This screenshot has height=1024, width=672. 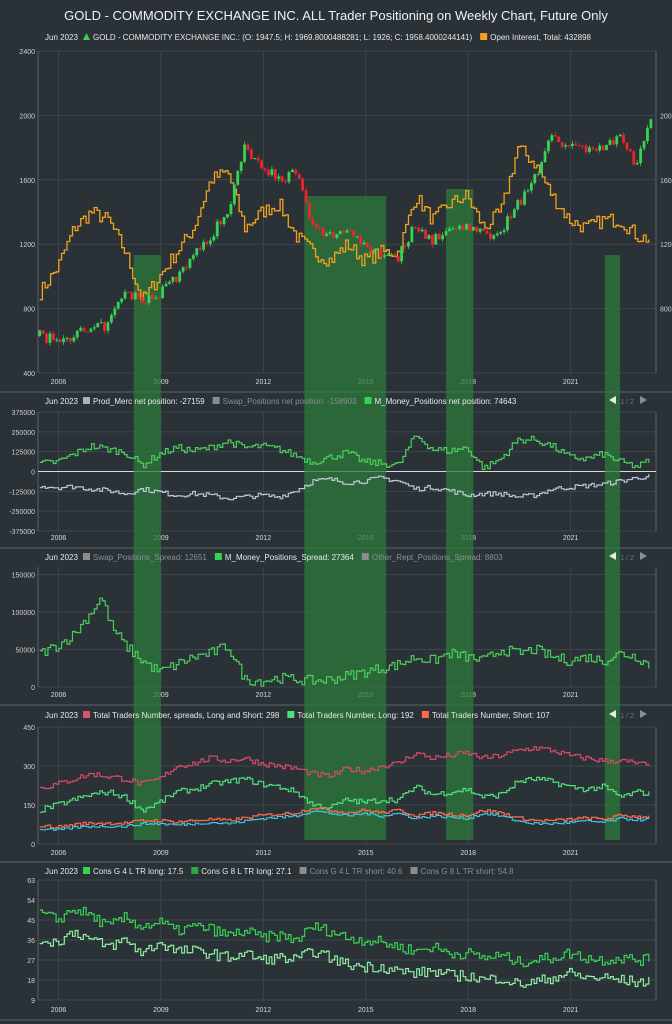 What do you see at coordinates (29, 806) in the screenshot?
I see `y-tick-label: 150` at bounding box center [29, 806].